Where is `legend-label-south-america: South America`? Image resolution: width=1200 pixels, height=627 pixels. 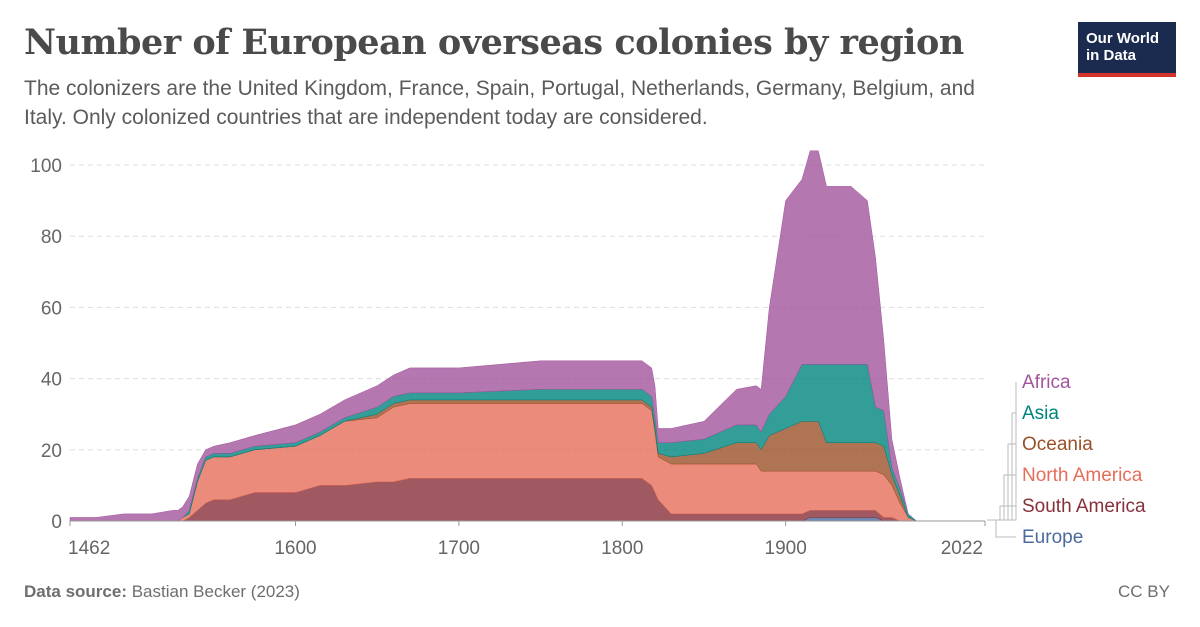 legend-label-south-america: South America is located at coordinates (1084, 506).